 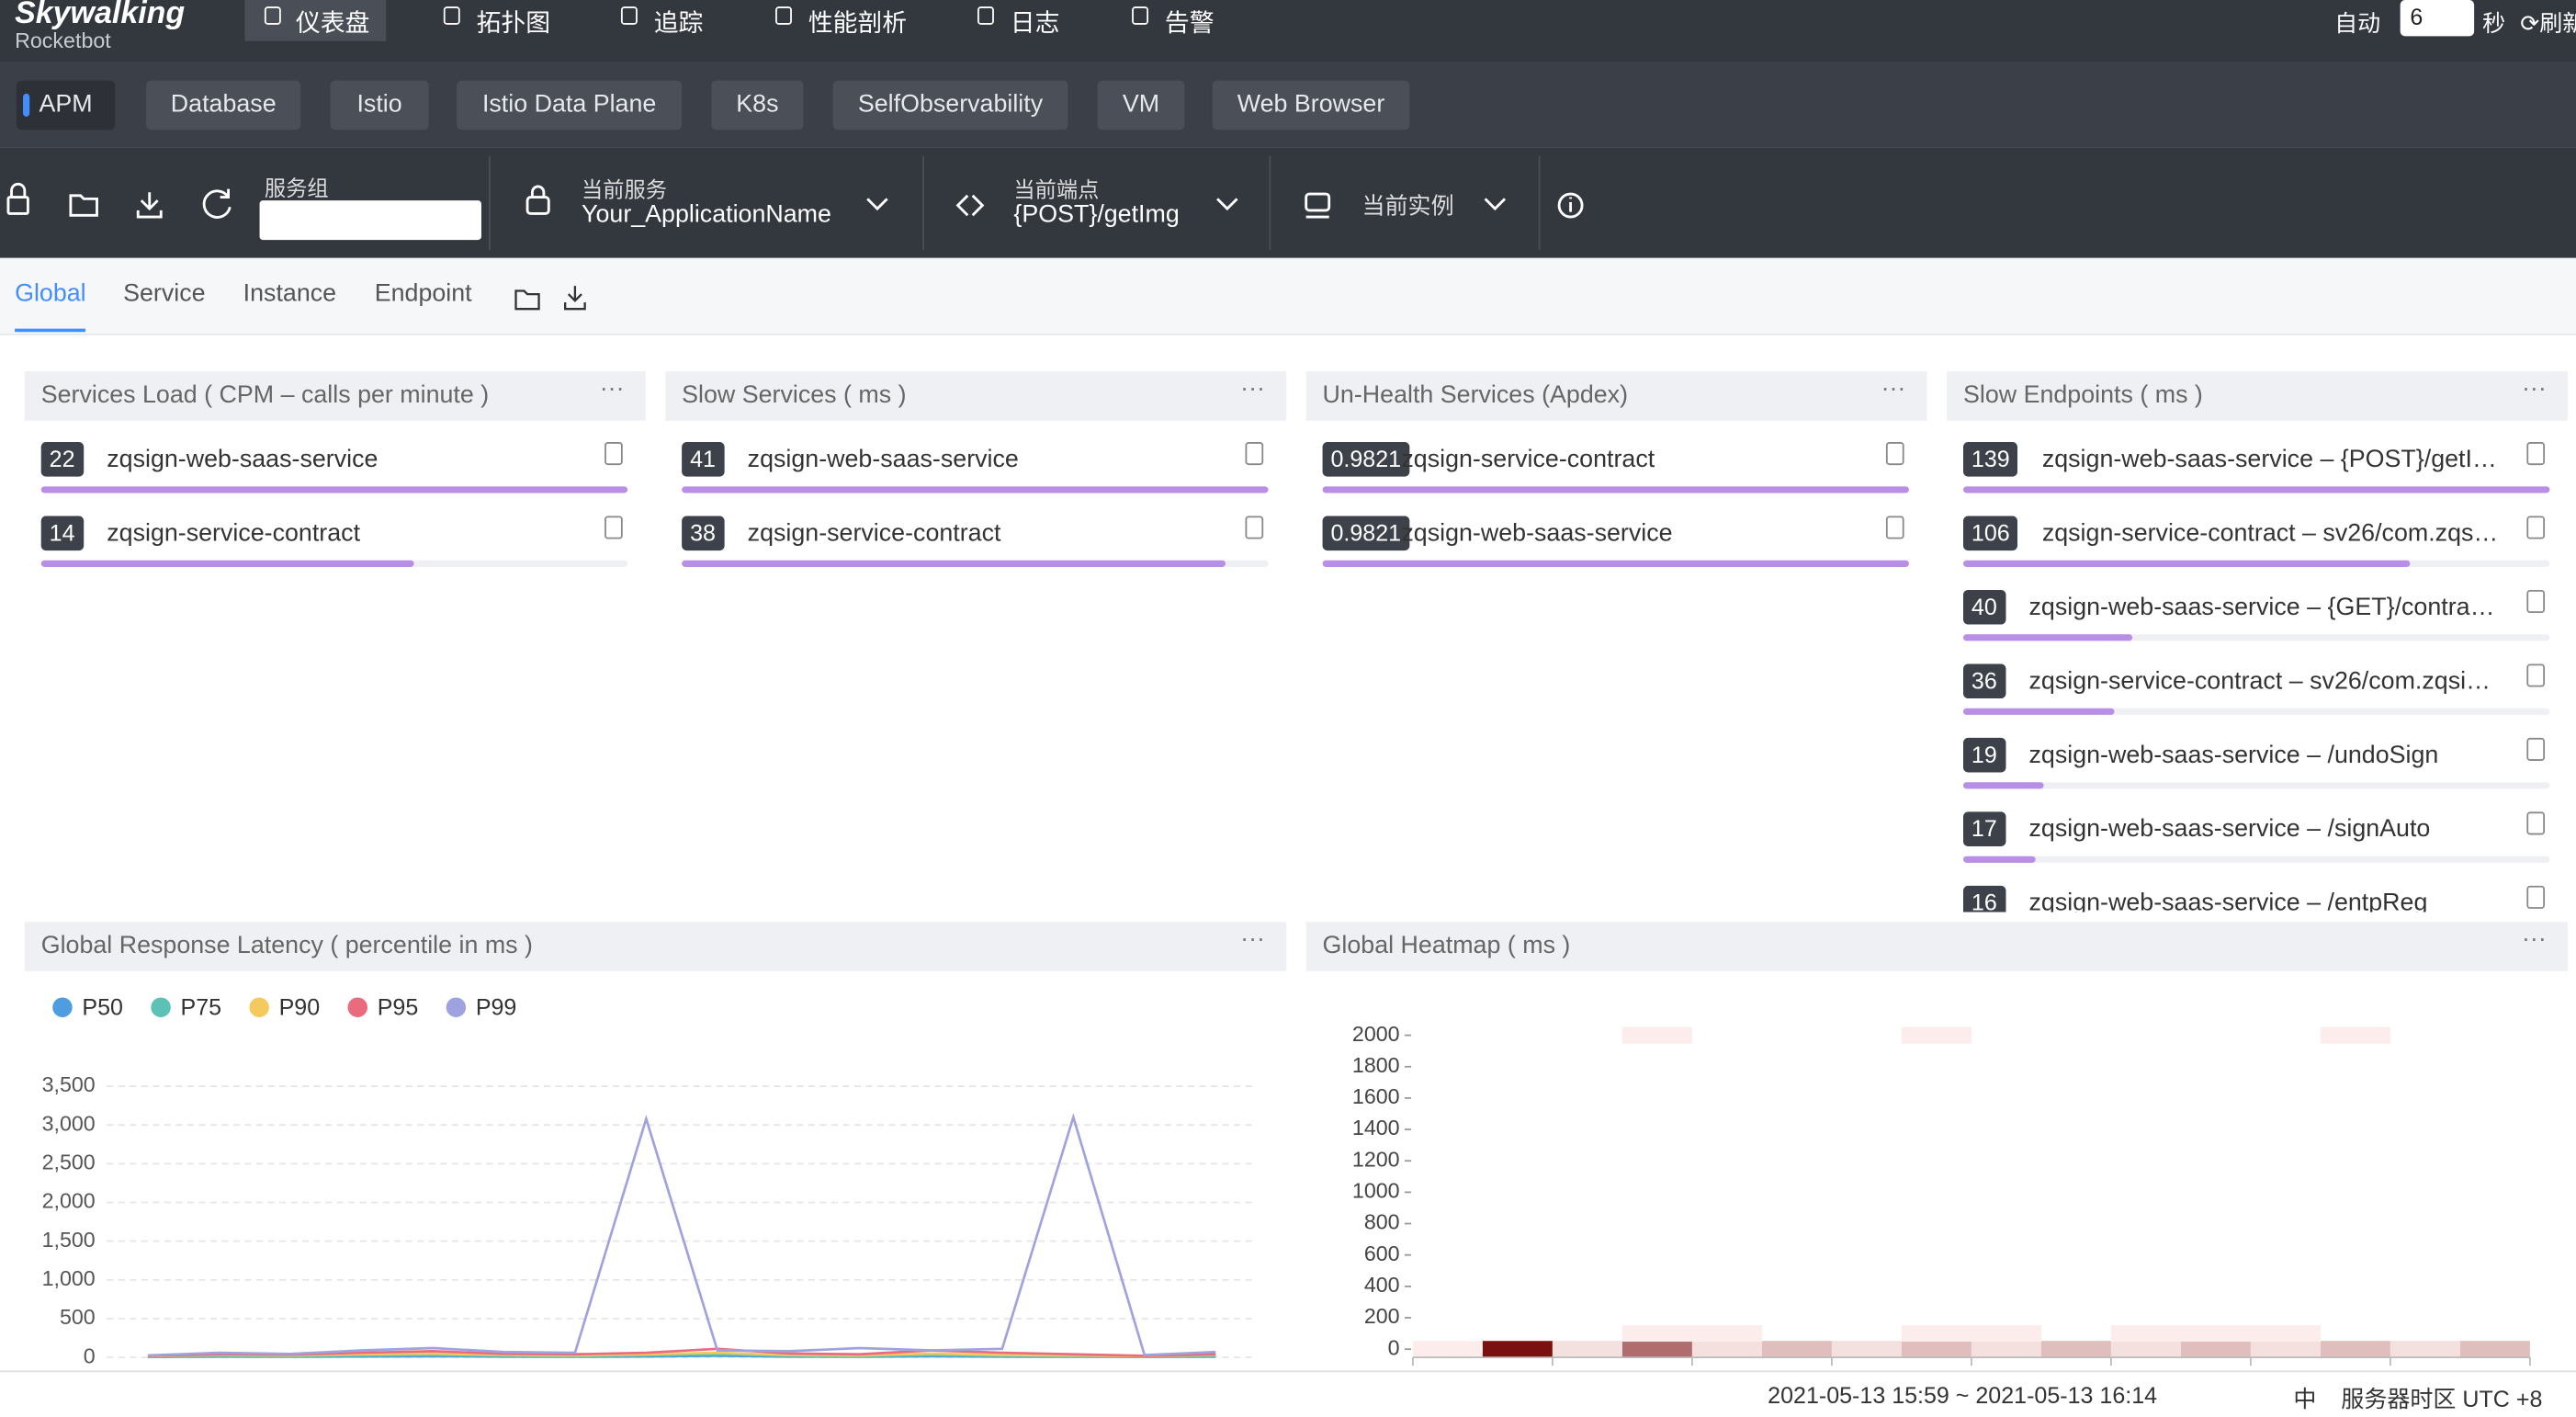 I want to click on layer-tab: APM, so click(x=66, y=105).